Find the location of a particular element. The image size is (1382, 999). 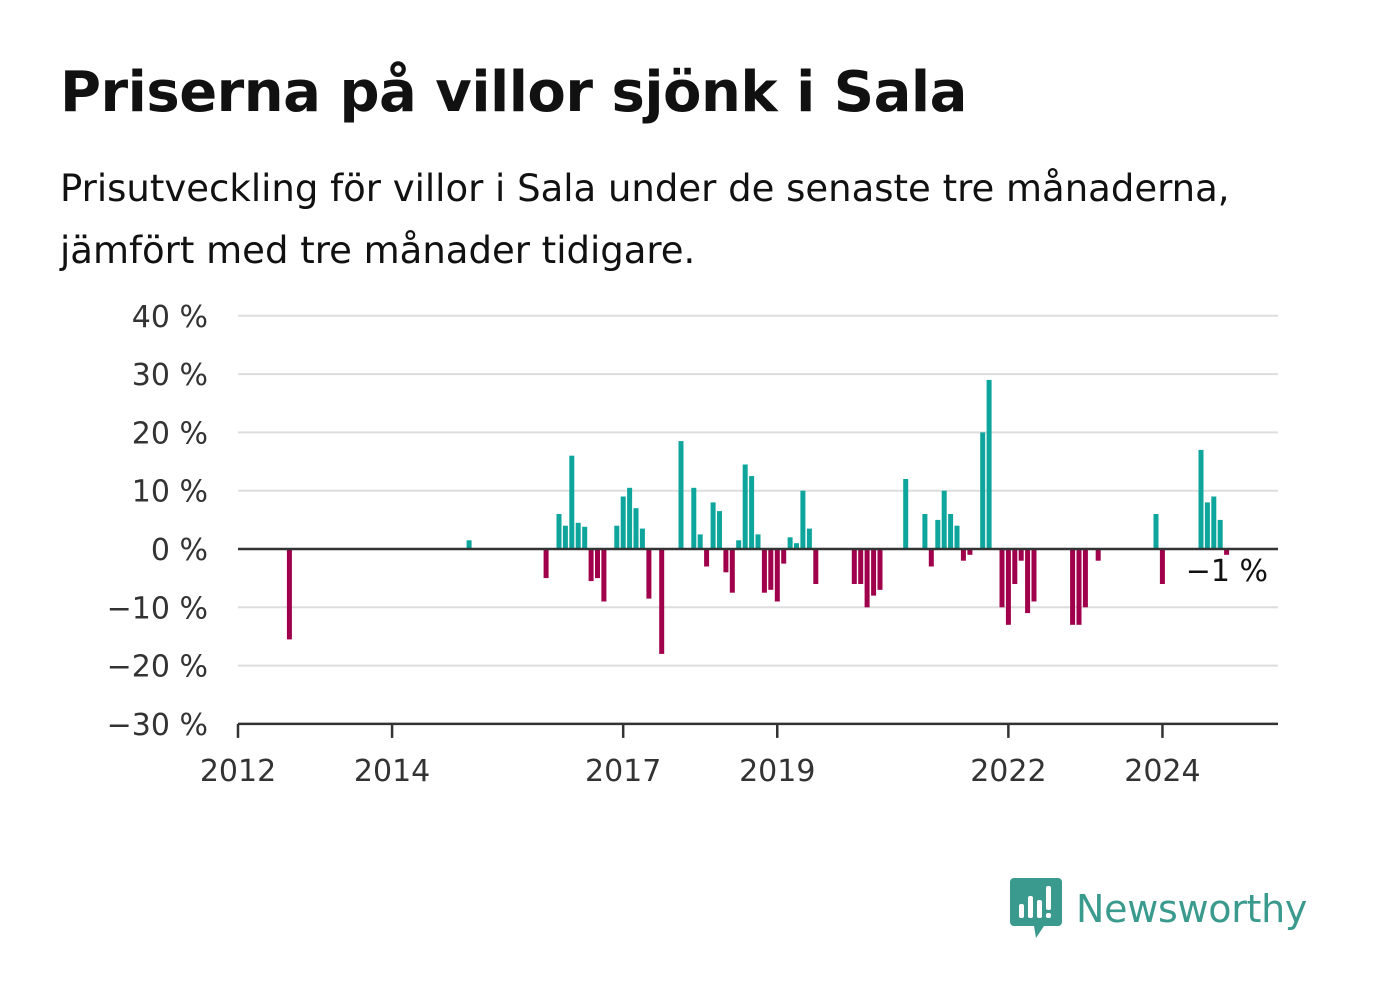

y-axis-labels: 40 % 30 % 20 % 10 % 0 % −10 % −20 % −30 % is located at coordinates (157, 521).